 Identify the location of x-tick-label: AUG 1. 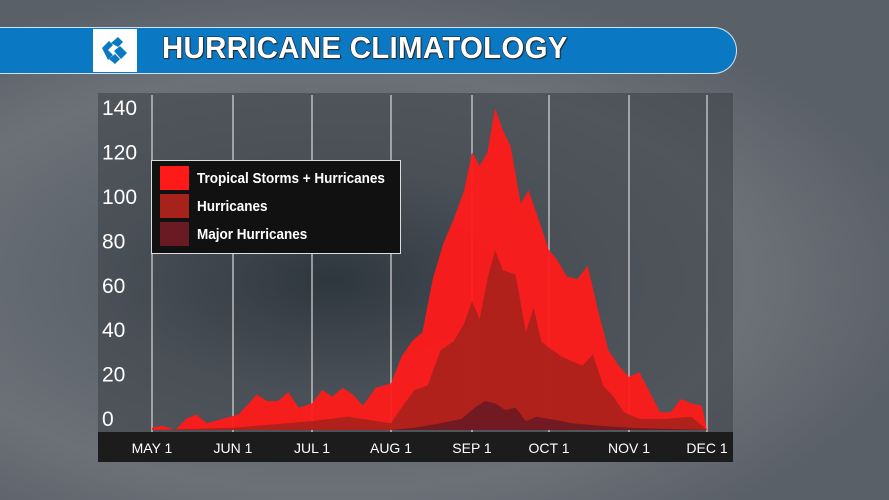
(391, 448).